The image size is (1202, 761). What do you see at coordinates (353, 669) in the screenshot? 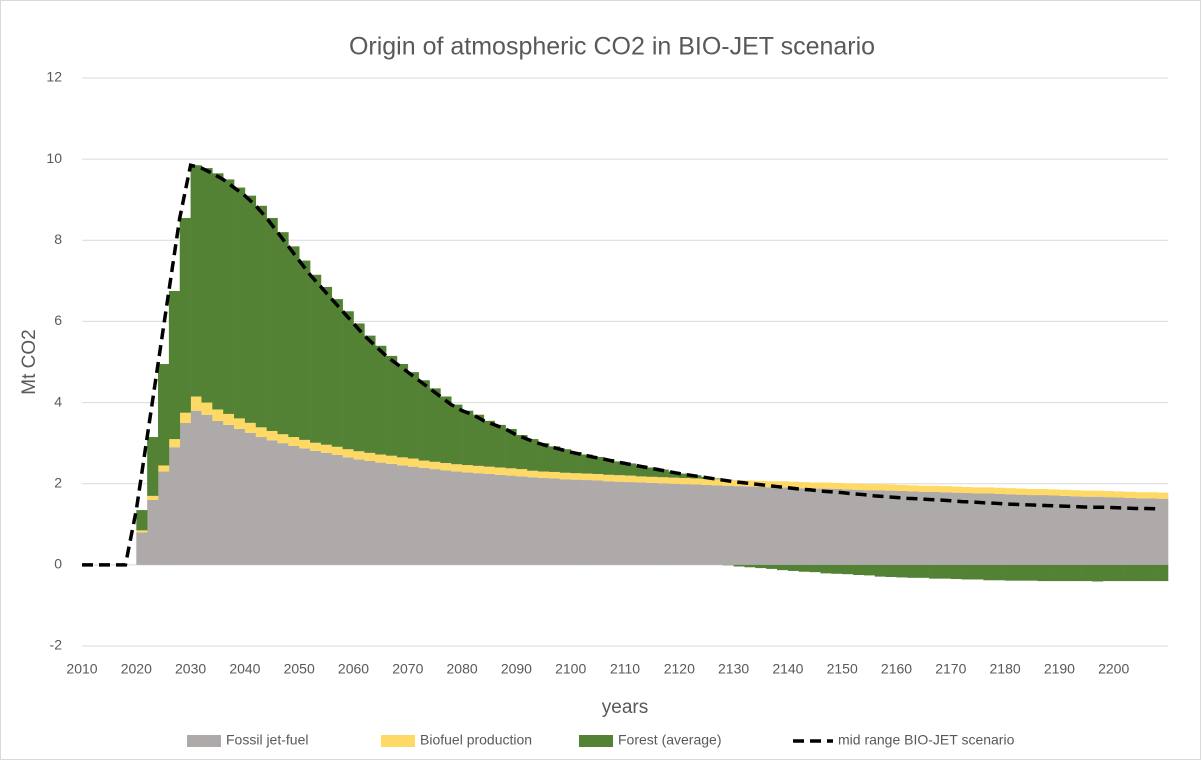
I see `x-tick-label: 2060` at bounding box center [353, 669].